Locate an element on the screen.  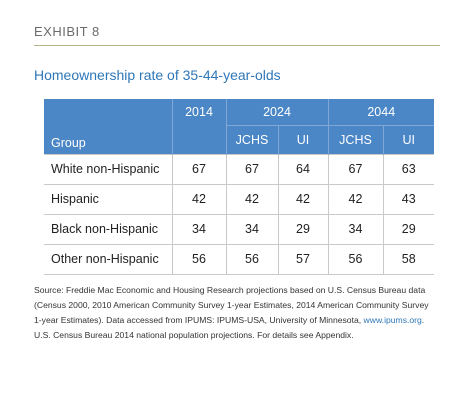
year-header-row: 2014 2024 2044 is located at coordinates (239, 112).